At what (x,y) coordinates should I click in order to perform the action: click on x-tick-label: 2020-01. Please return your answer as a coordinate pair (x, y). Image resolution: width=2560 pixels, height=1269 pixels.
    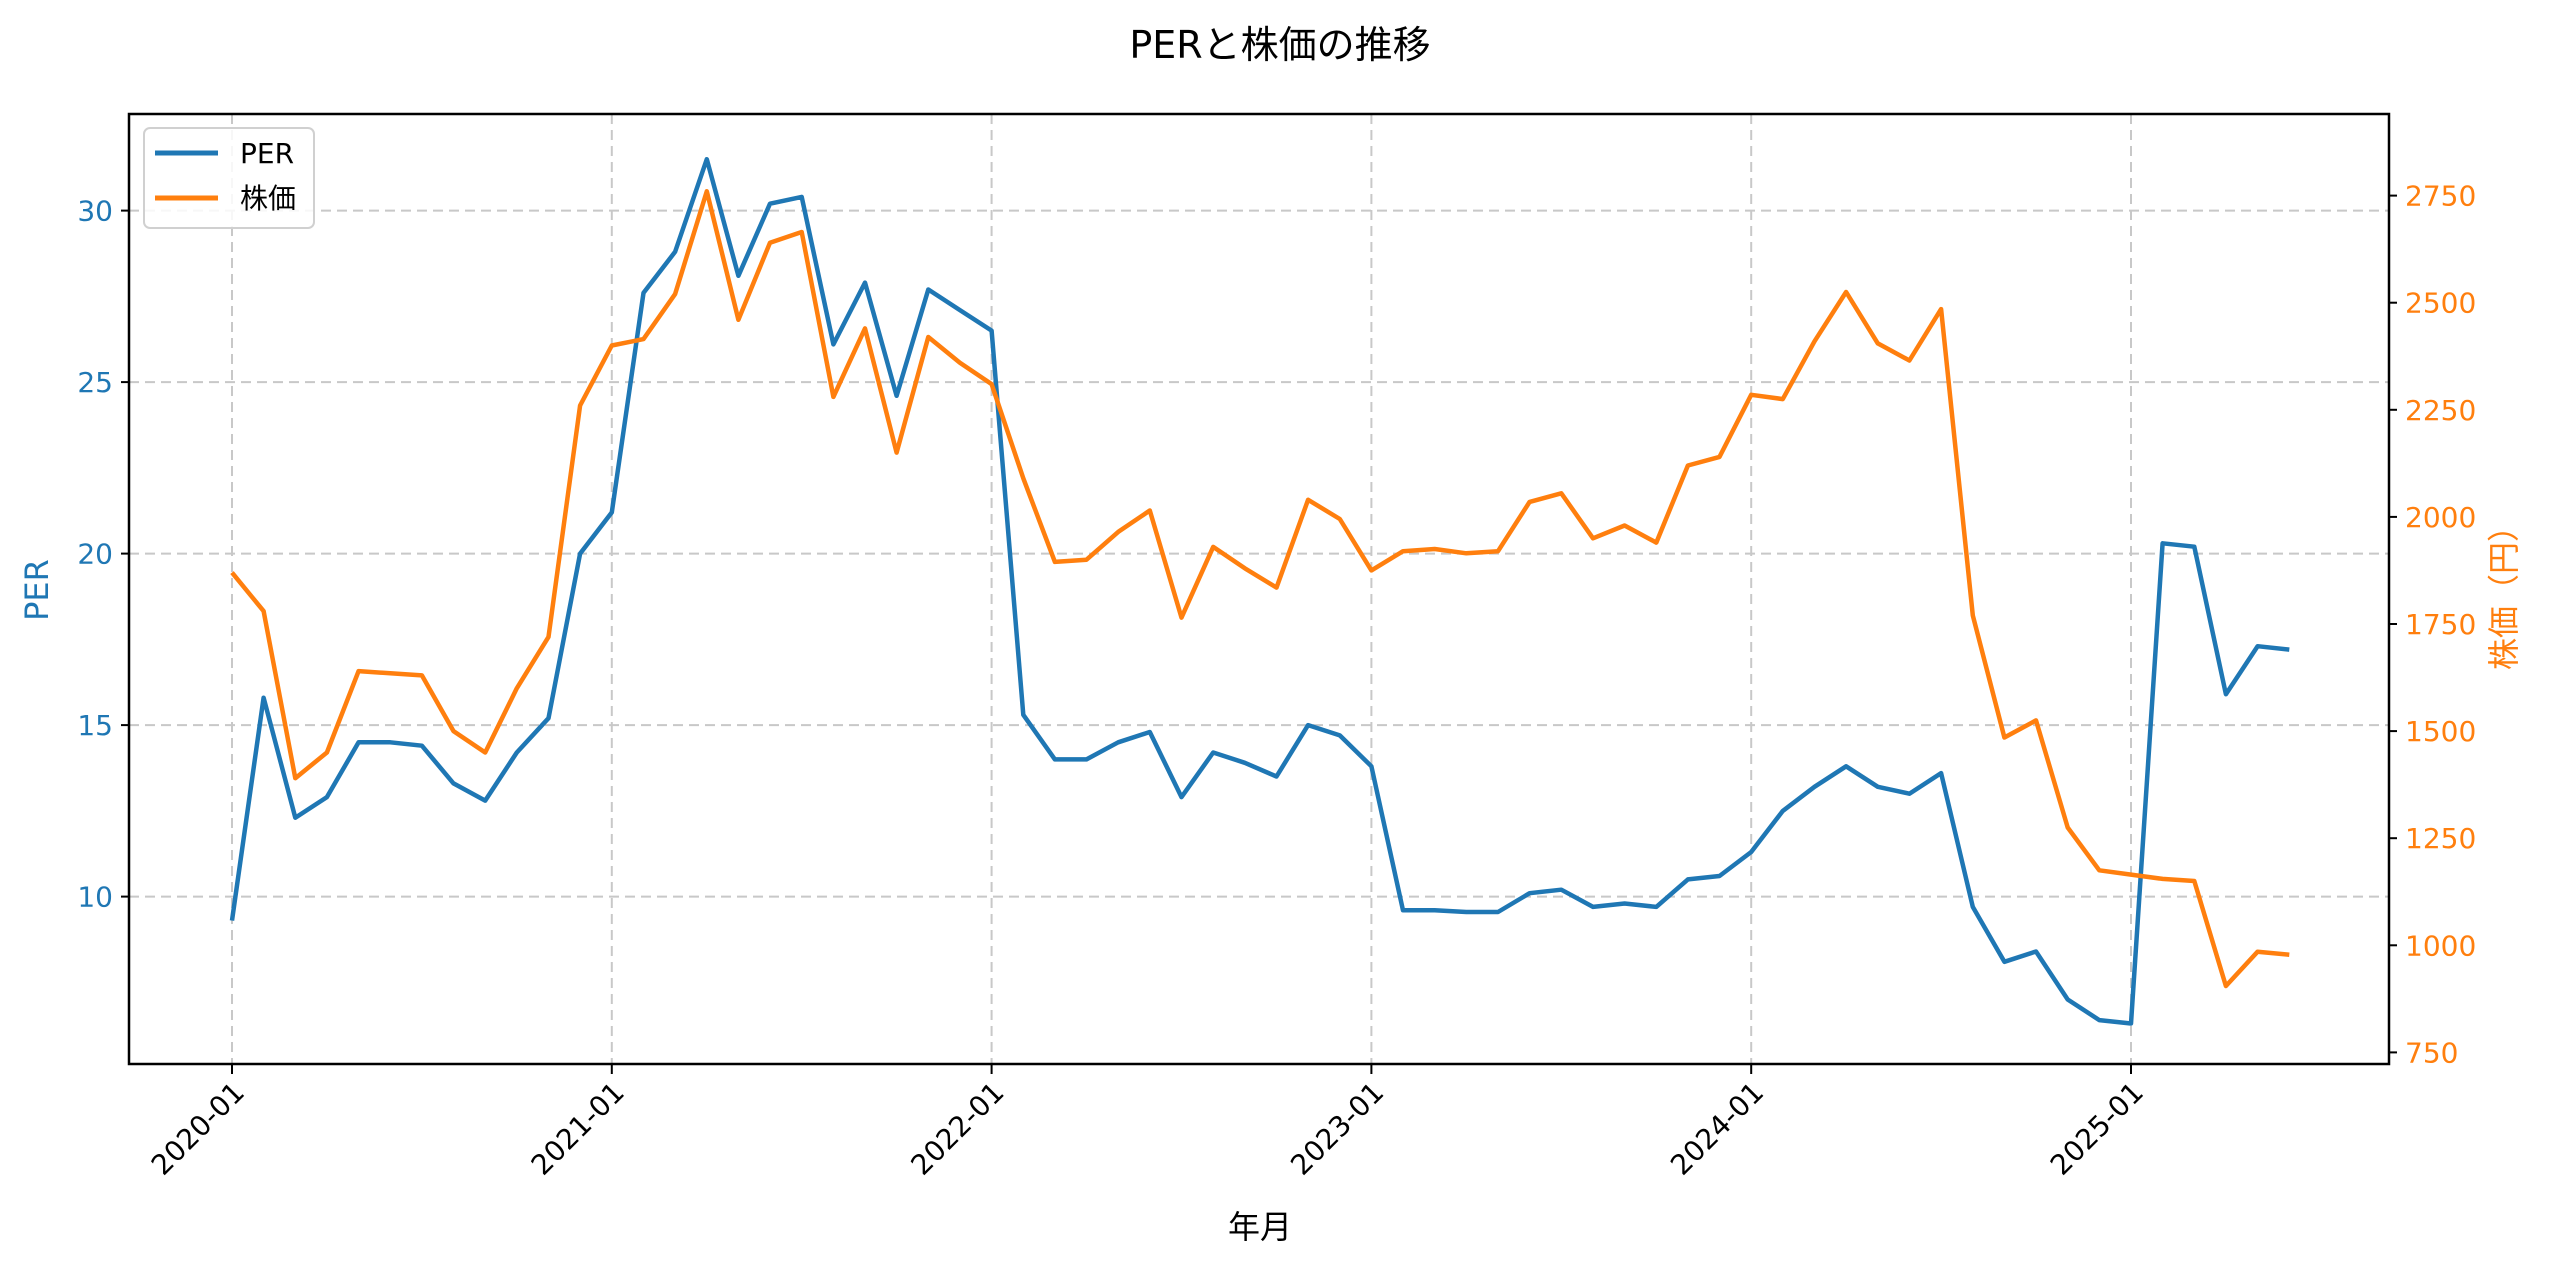
    Looking at the image, I should click on (198, 1129).